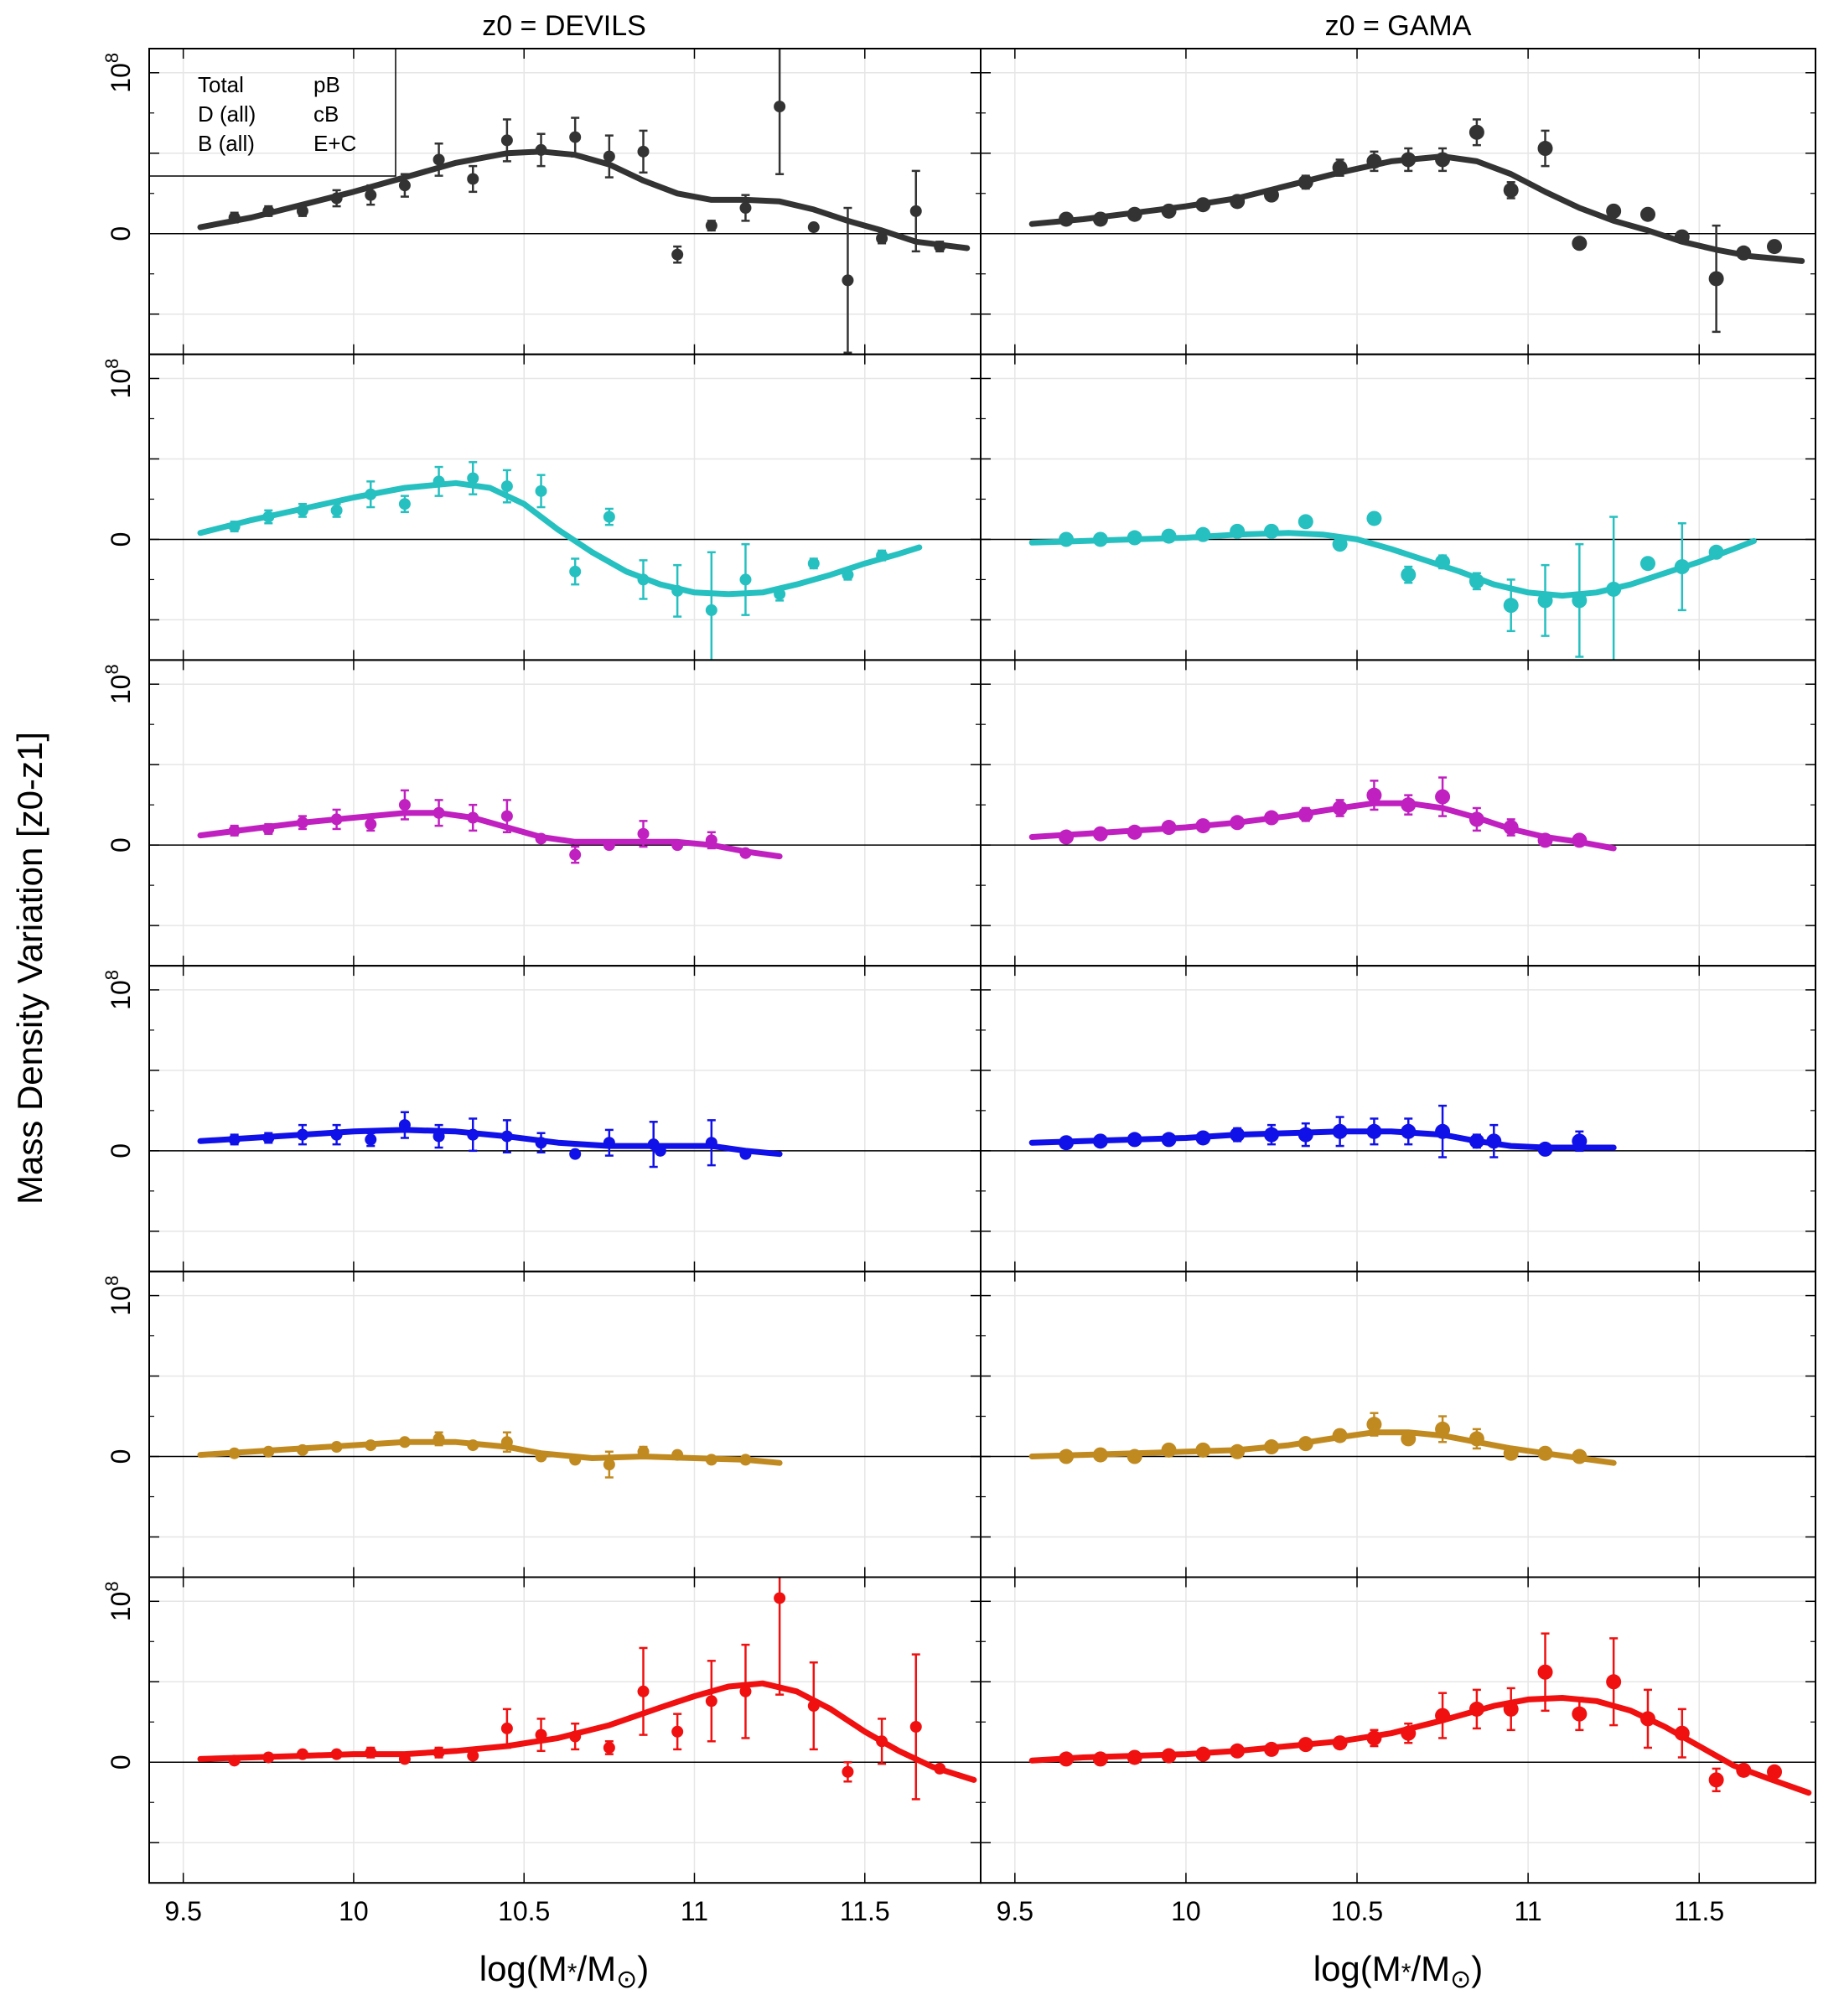 The width and height of the screenshot is (1844, 2016). I want to click on fit-curve-b-all-, so click(1322, 826).